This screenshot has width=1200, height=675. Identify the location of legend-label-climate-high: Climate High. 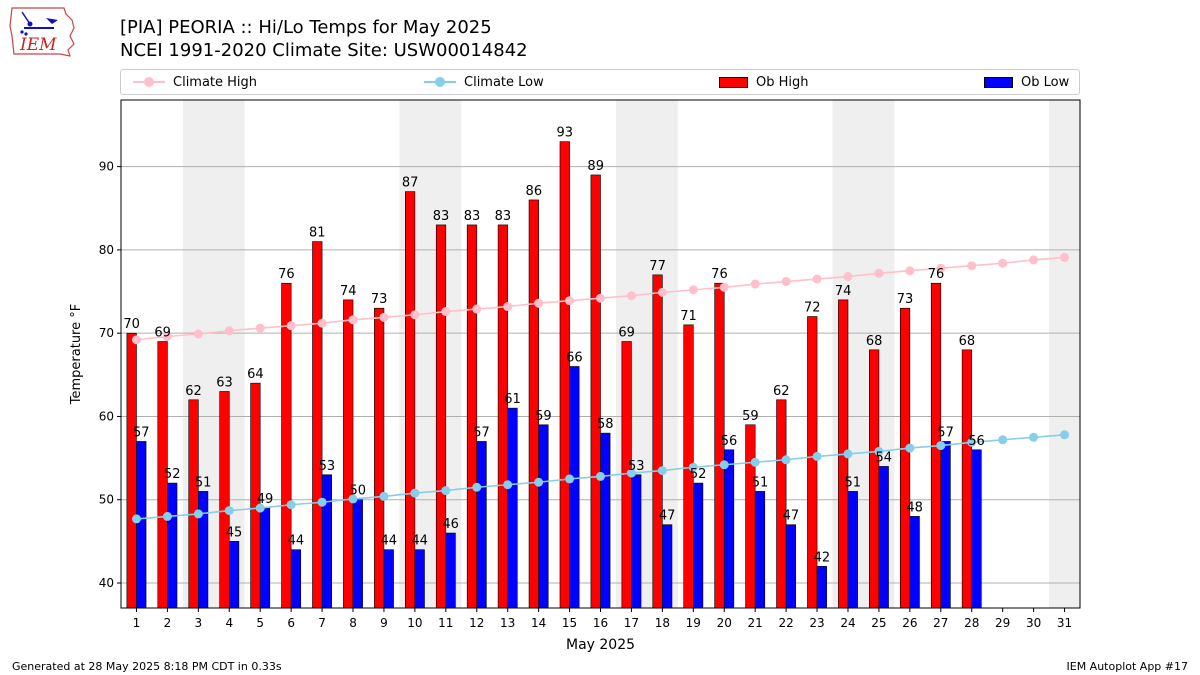
(215, 82).